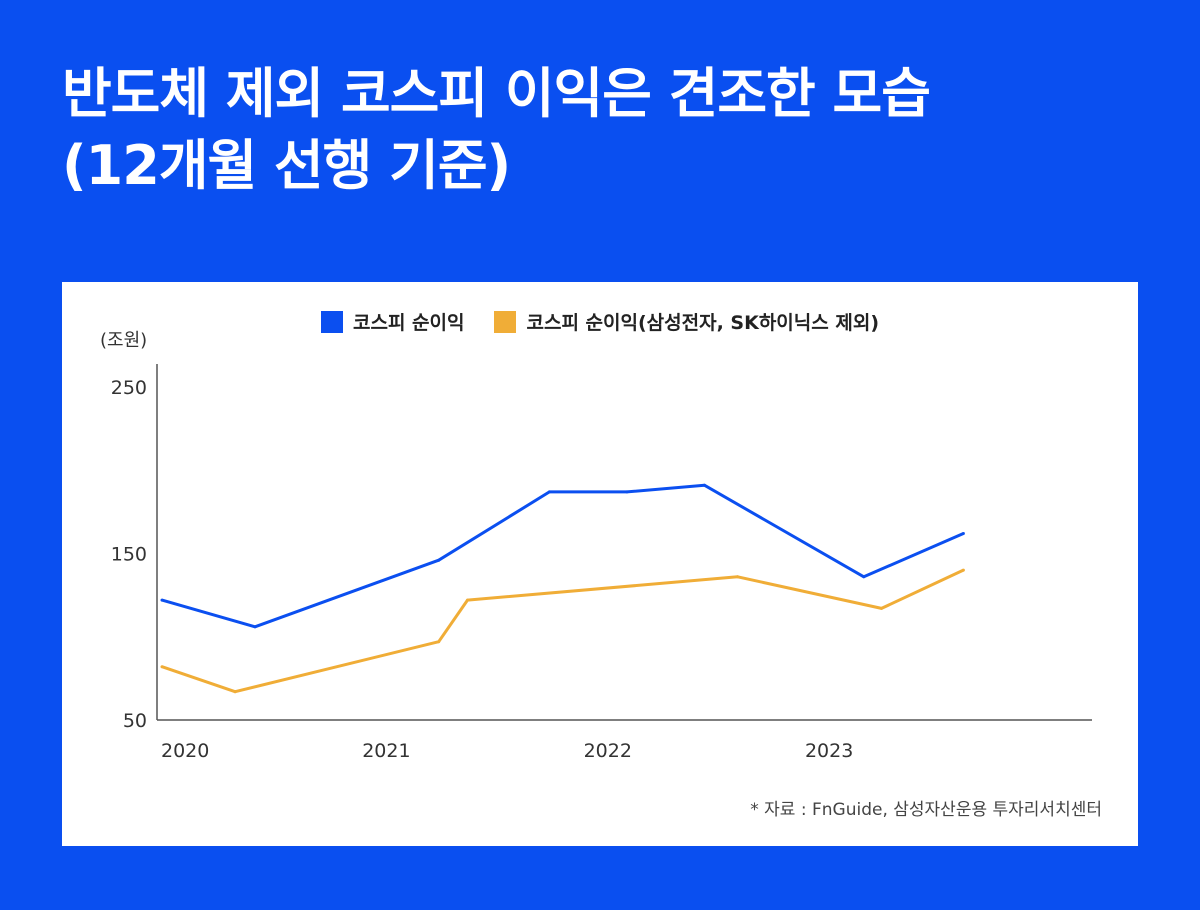  I want to click on chart-legend: 코스피 순이익 코스피 순이익(삼성전자, SK하이닉스 제외), so click(600, 321).